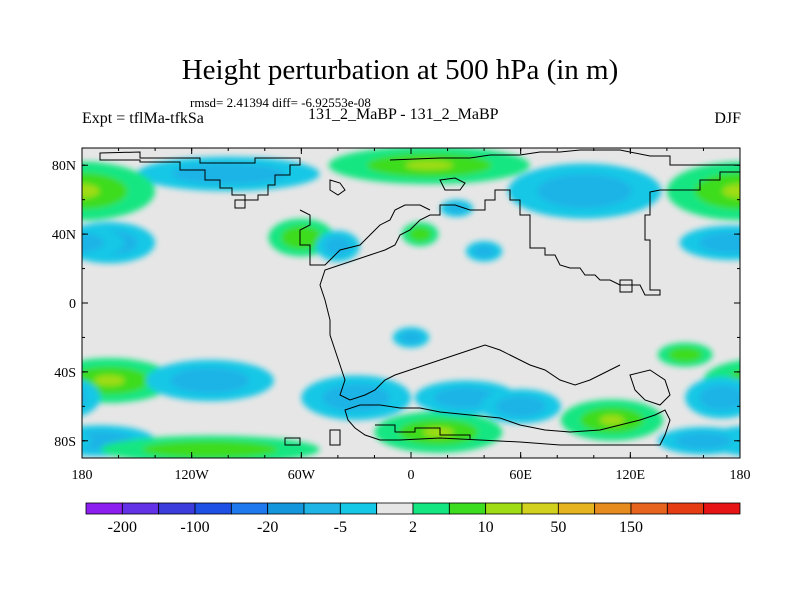 The image size is (800, 600). Describe the element at coordinates (64, 235) in the screenshot. I see `y-tick-label-1: 40N` at that location.